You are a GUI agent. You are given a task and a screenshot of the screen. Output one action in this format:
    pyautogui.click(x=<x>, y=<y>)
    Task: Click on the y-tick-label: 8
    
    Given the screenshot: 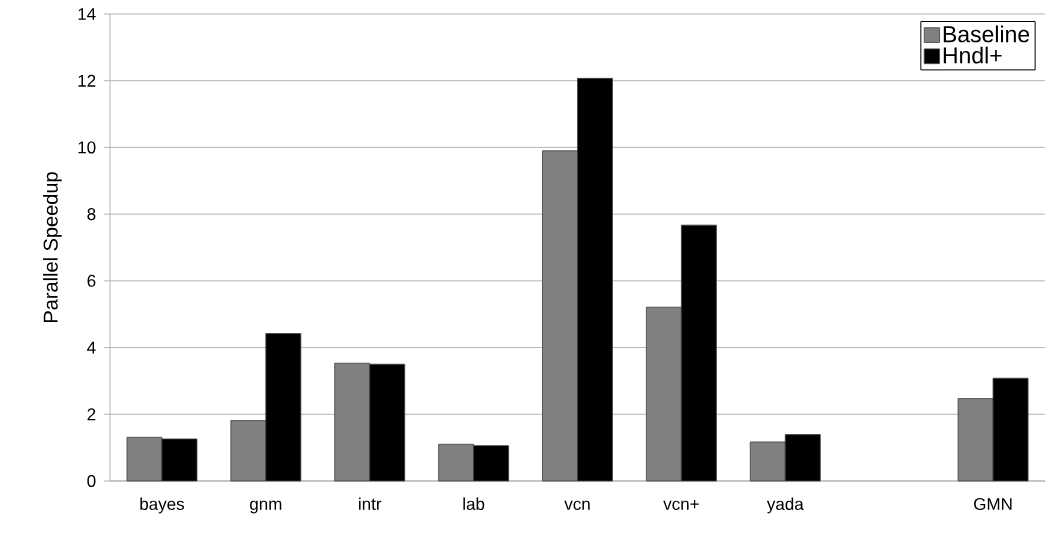 What is the action you would take?
    pyautogui.click(x=91, y=214)
    